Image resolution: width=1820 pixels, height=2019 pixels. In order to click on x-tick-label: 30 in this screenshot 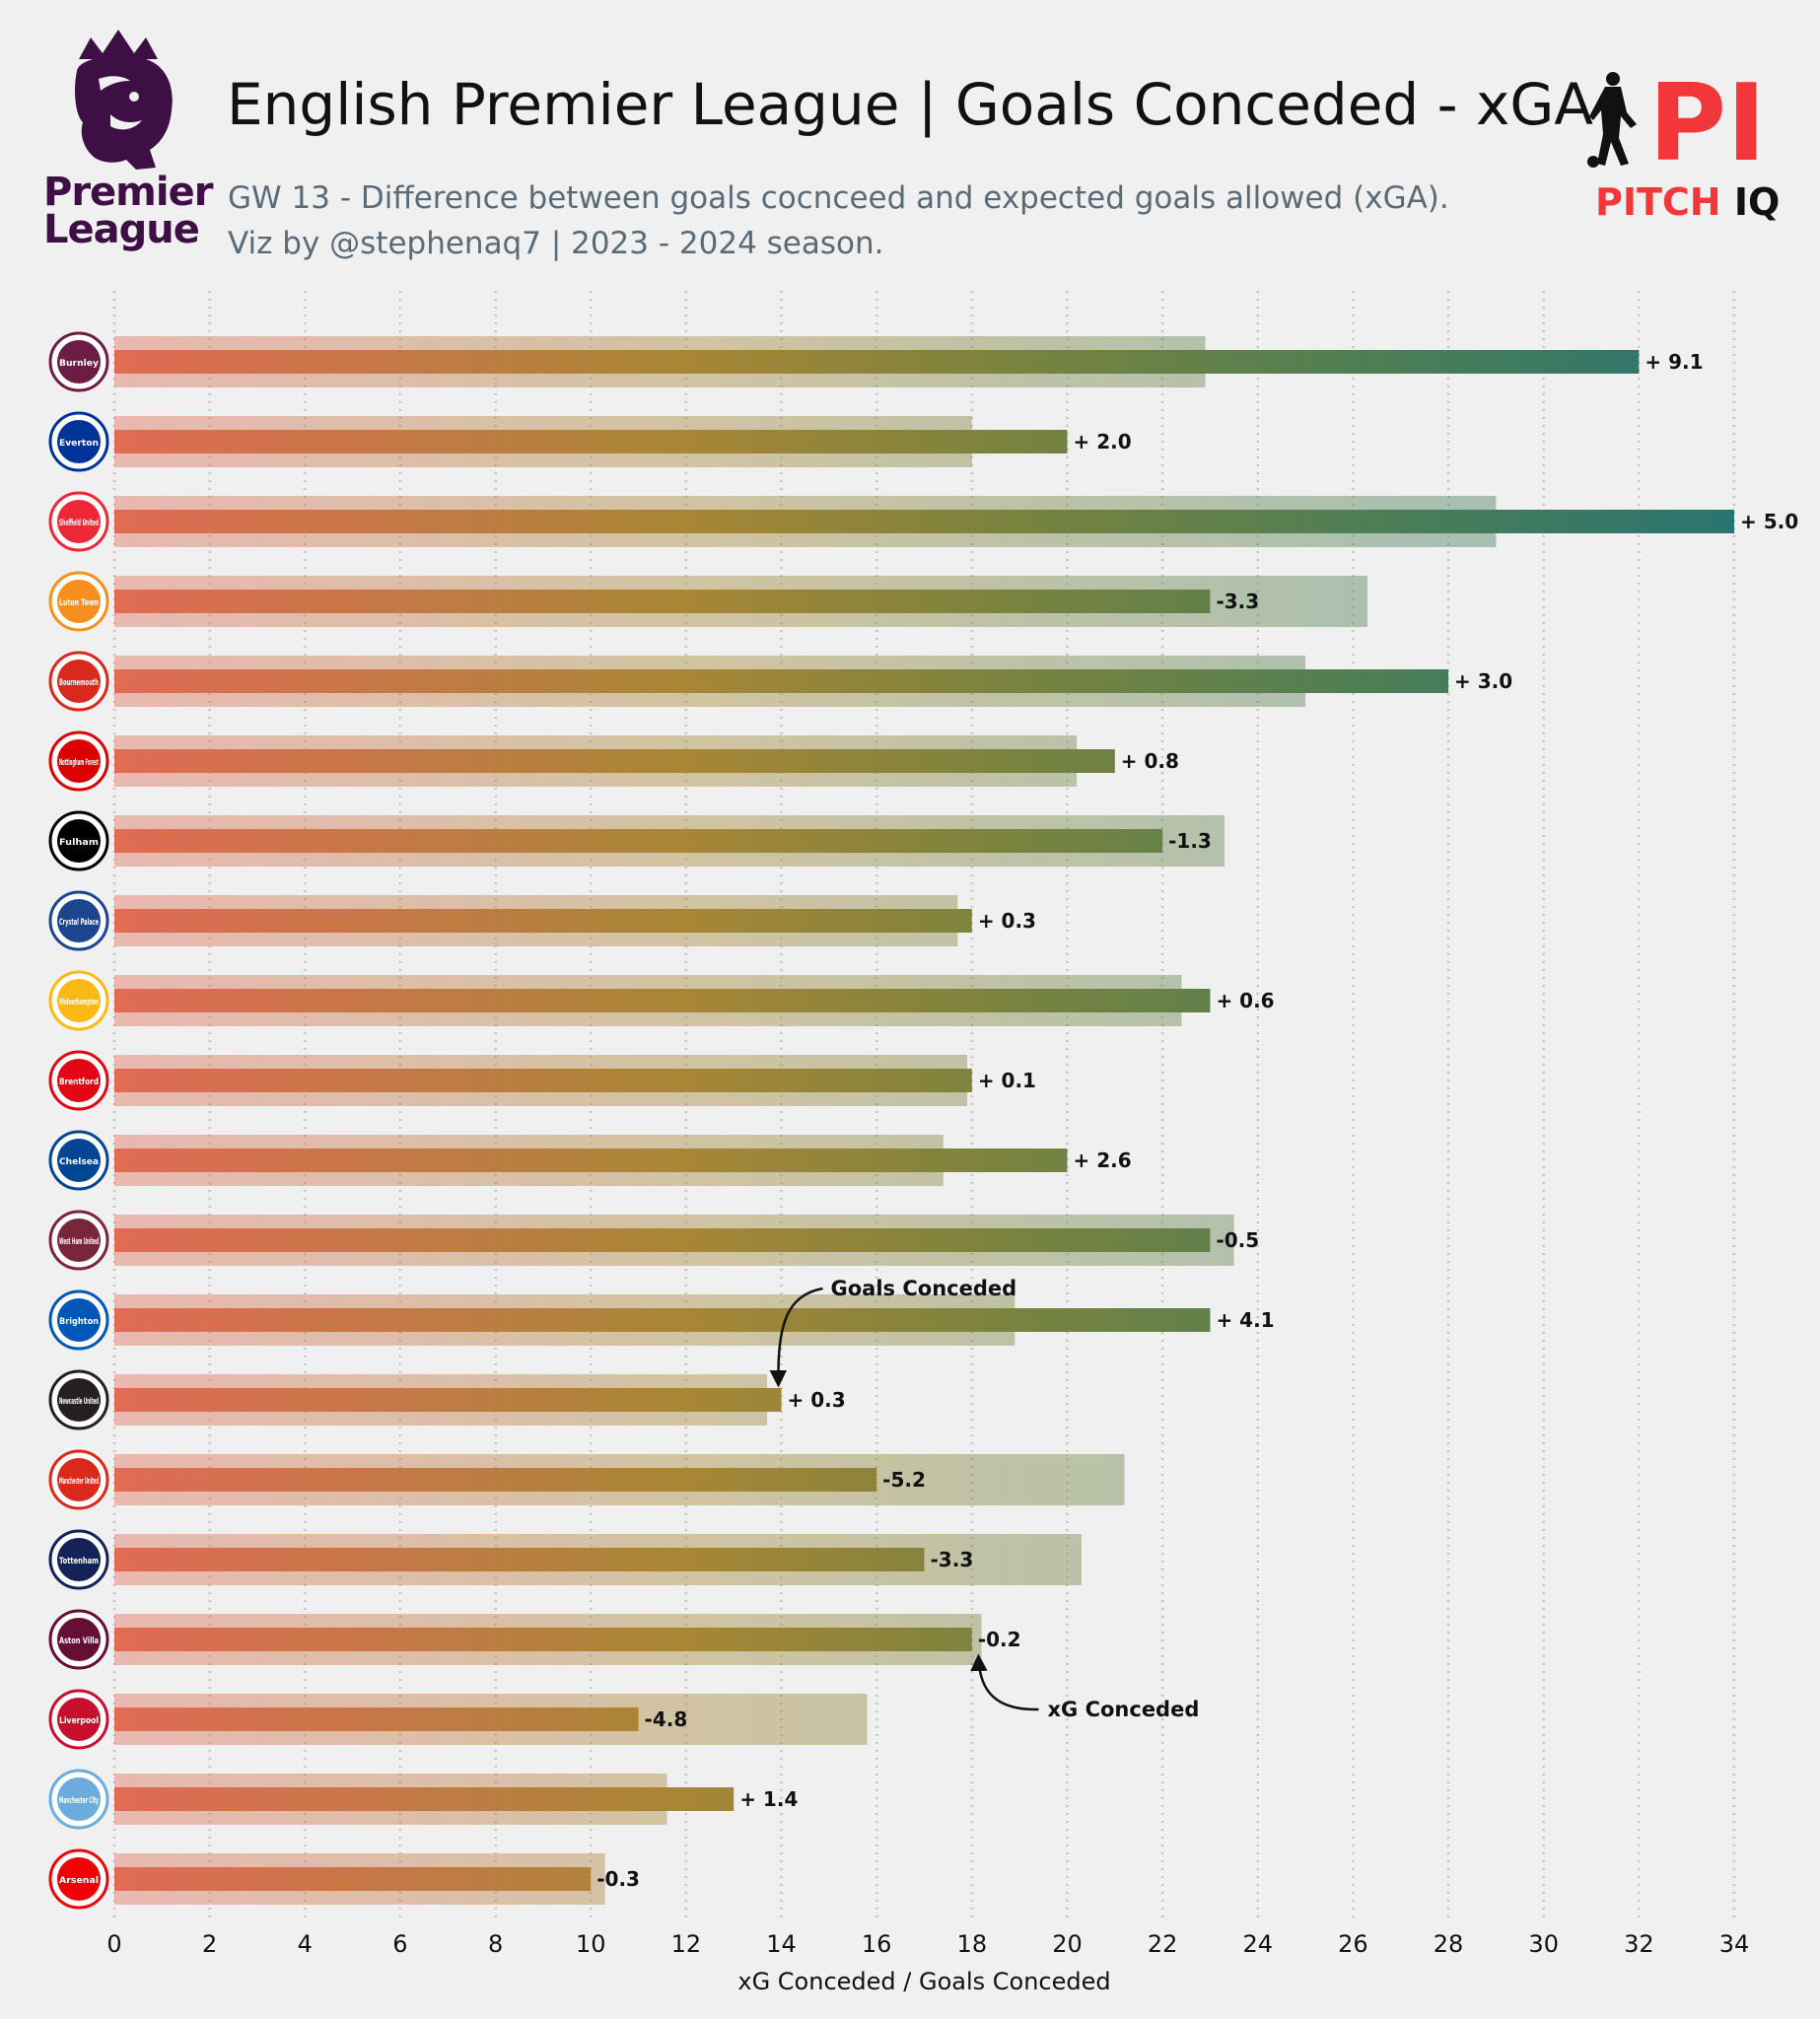, I will do `click(1543, 1944)`.